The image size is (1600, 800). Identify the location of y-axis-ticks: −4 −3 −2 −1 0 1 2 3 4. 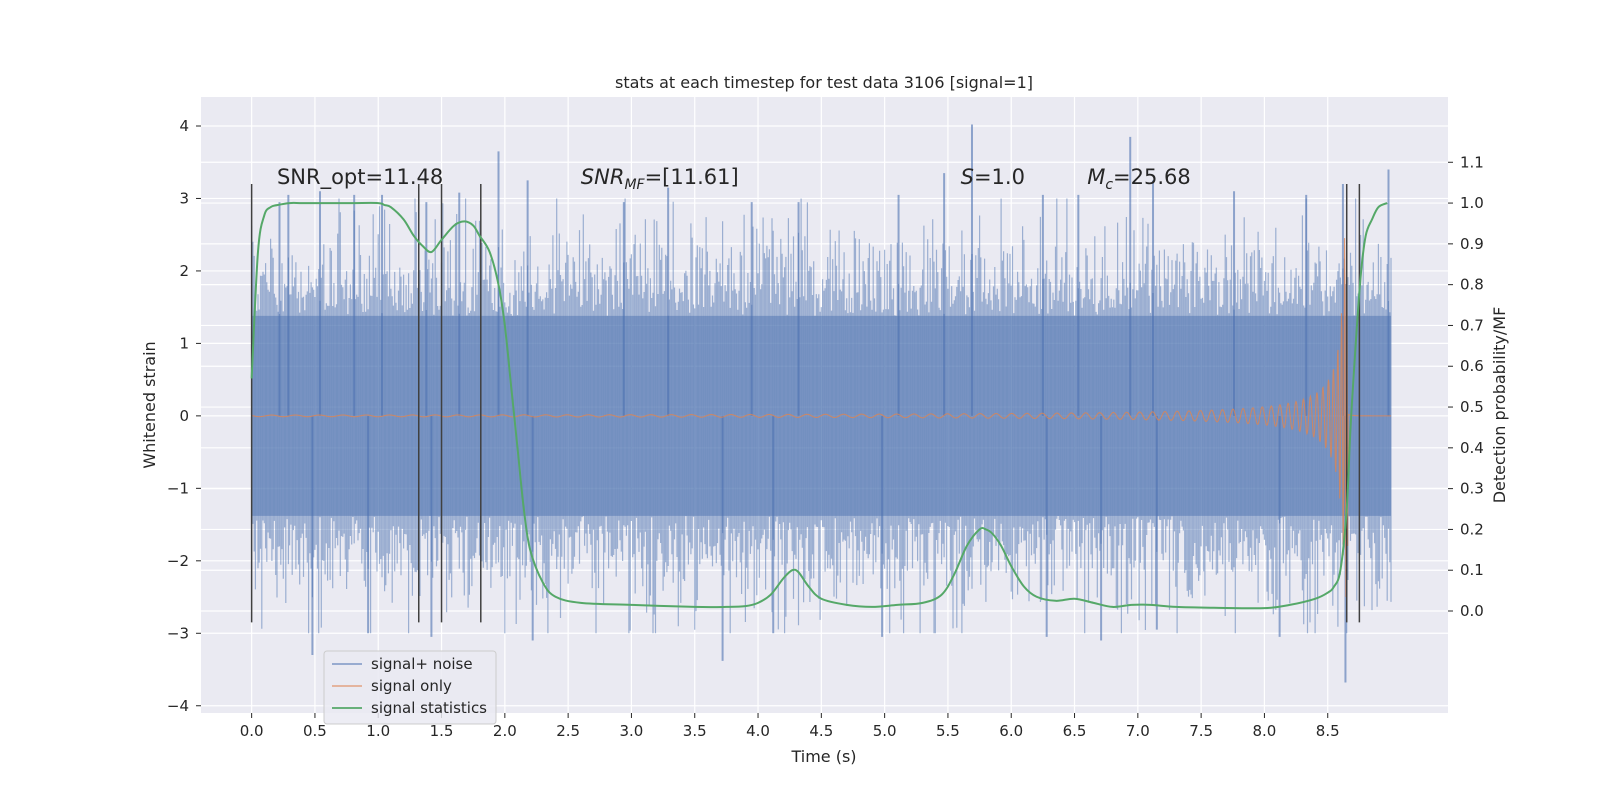
(184, 416).